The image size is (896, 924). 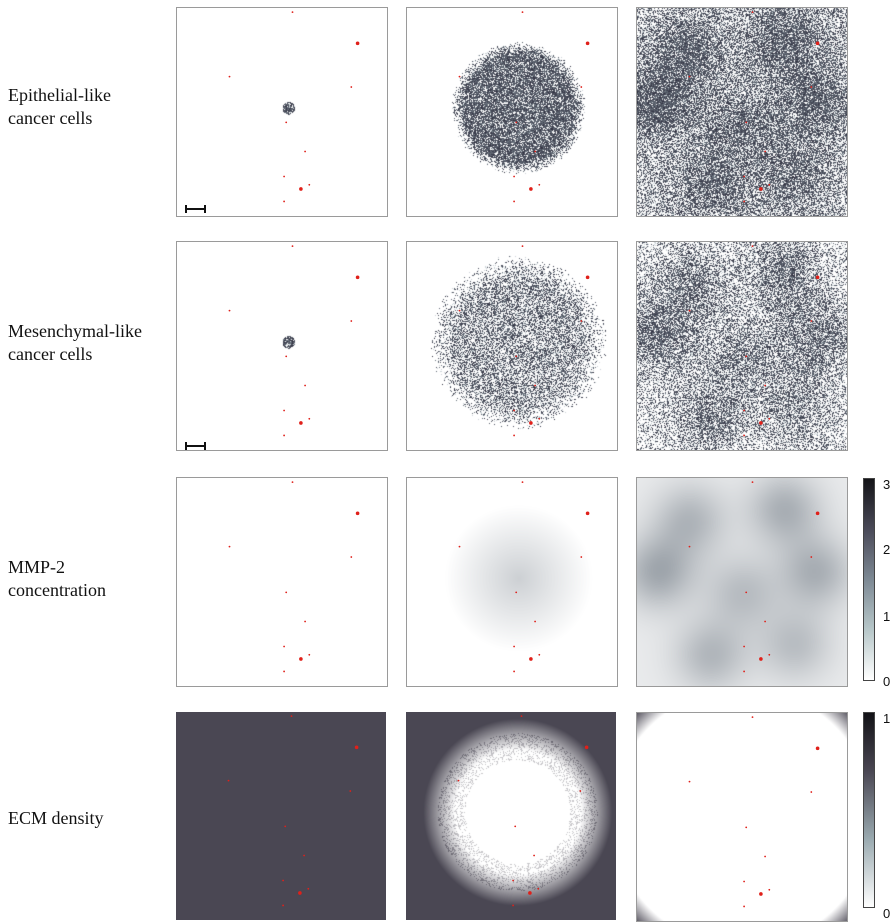 I want to click on mmp2-panel-mid, so click(x=512, y=582).